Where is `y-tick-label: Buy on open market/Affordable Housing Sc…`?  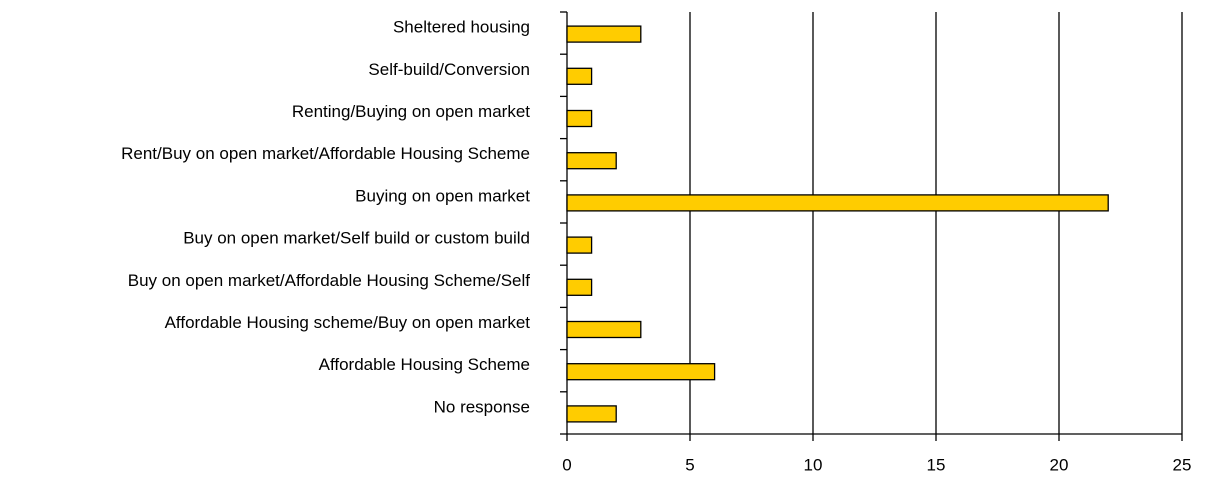
y-tick-label: Buy on open market/Affordable Housing Sc… is located at coordinates (329, 280).